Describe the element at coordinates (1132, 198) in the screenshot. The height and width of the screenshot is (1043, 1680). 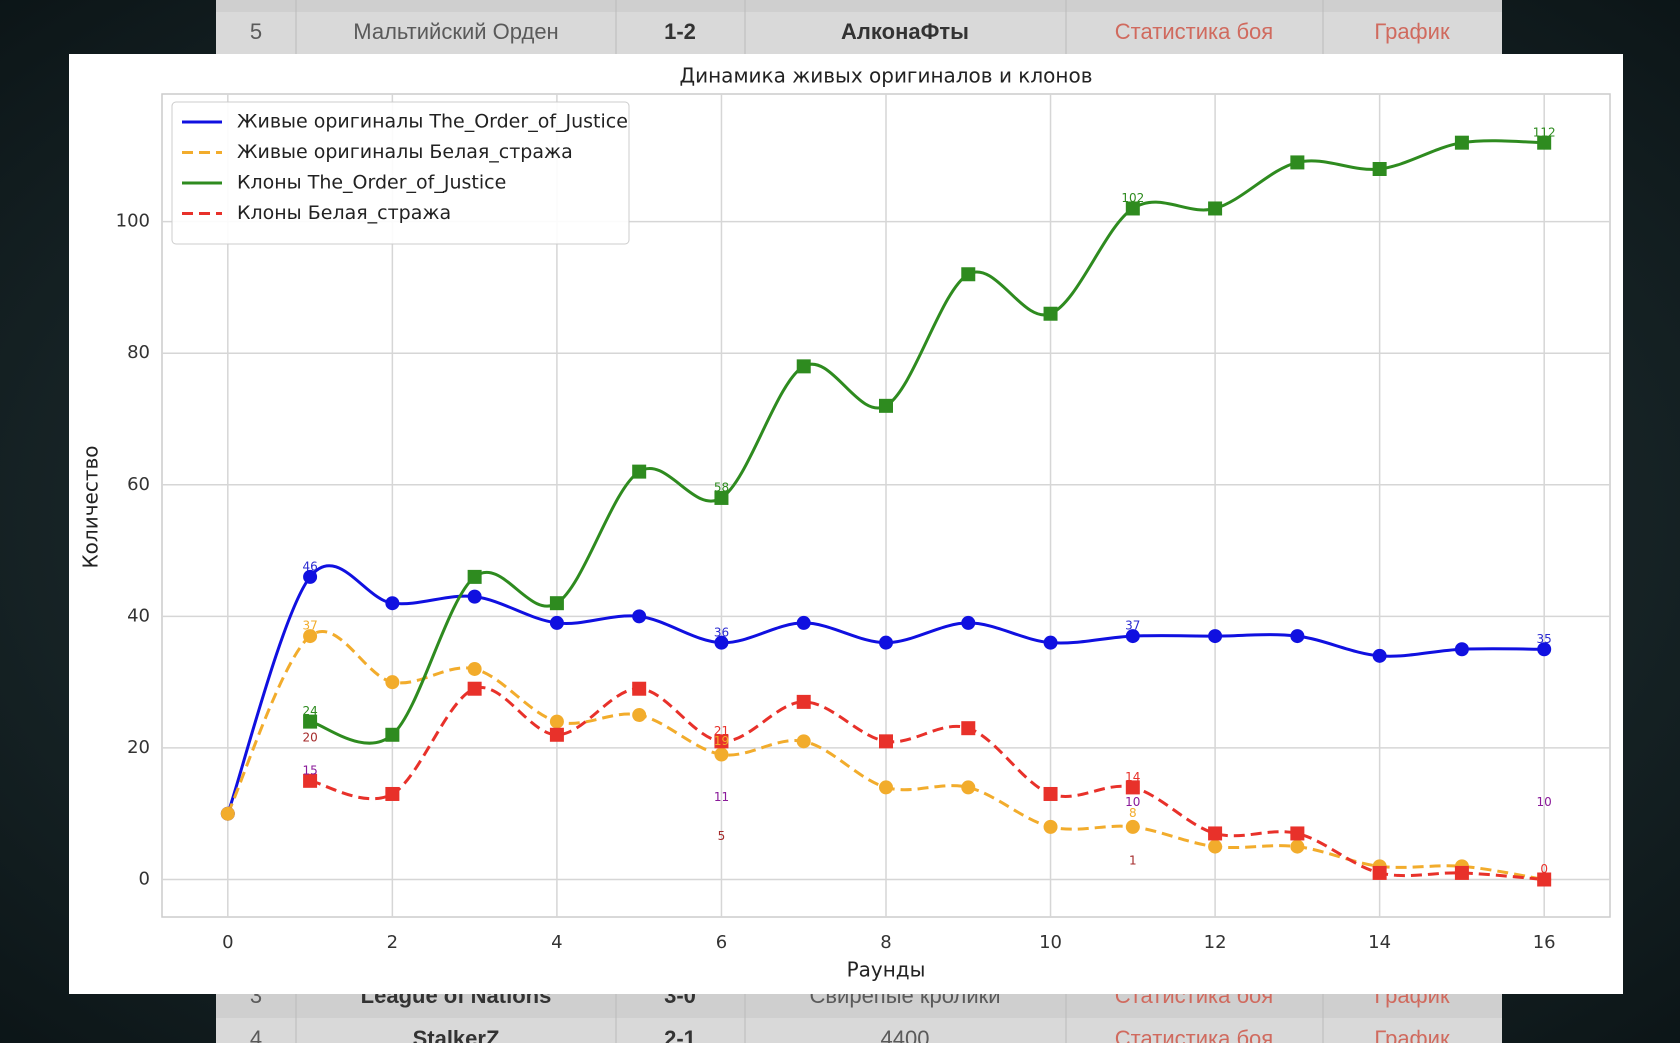
I see `annotation: 102` at that location.